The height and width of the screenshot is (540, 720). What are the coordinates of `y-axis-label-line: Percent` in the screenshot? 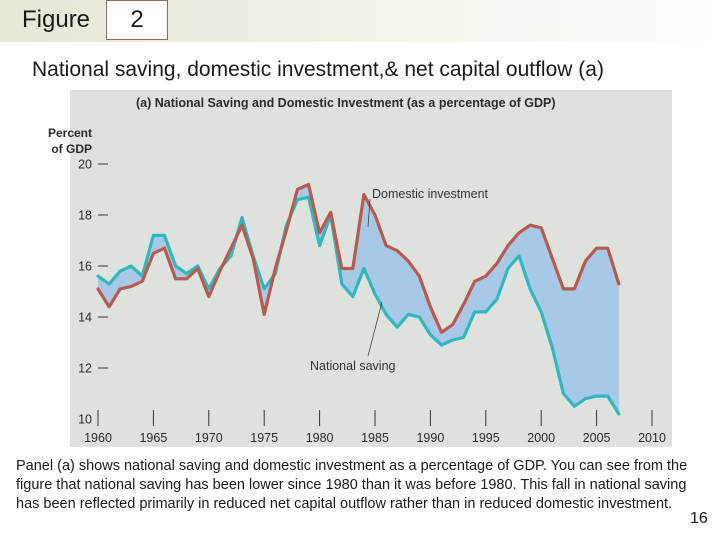 It's located at (70, 133).